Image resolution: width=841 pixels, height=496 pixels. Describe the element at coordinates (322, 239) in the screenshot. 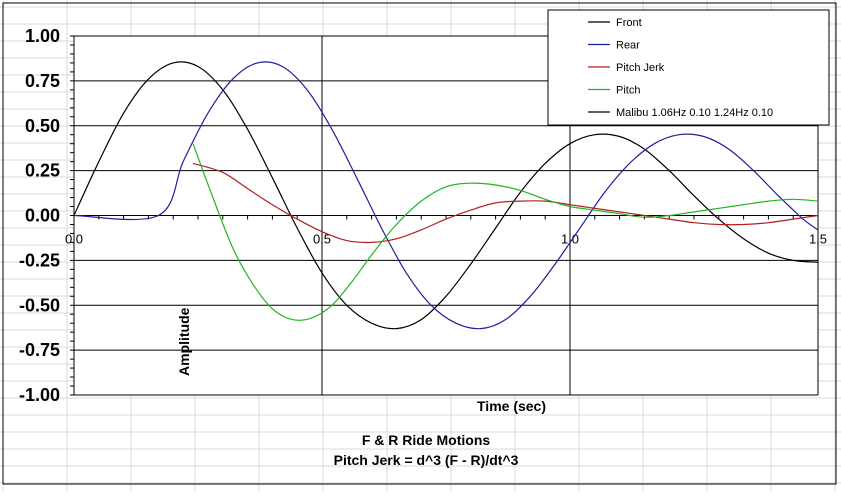

I see `x-tick-label: 0.5` at that location.